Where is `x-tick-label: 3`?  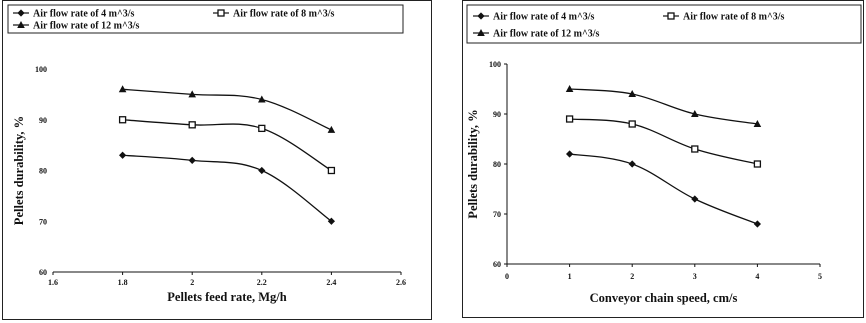
x-tick-label: 3 is located at coordinates (695, 276).